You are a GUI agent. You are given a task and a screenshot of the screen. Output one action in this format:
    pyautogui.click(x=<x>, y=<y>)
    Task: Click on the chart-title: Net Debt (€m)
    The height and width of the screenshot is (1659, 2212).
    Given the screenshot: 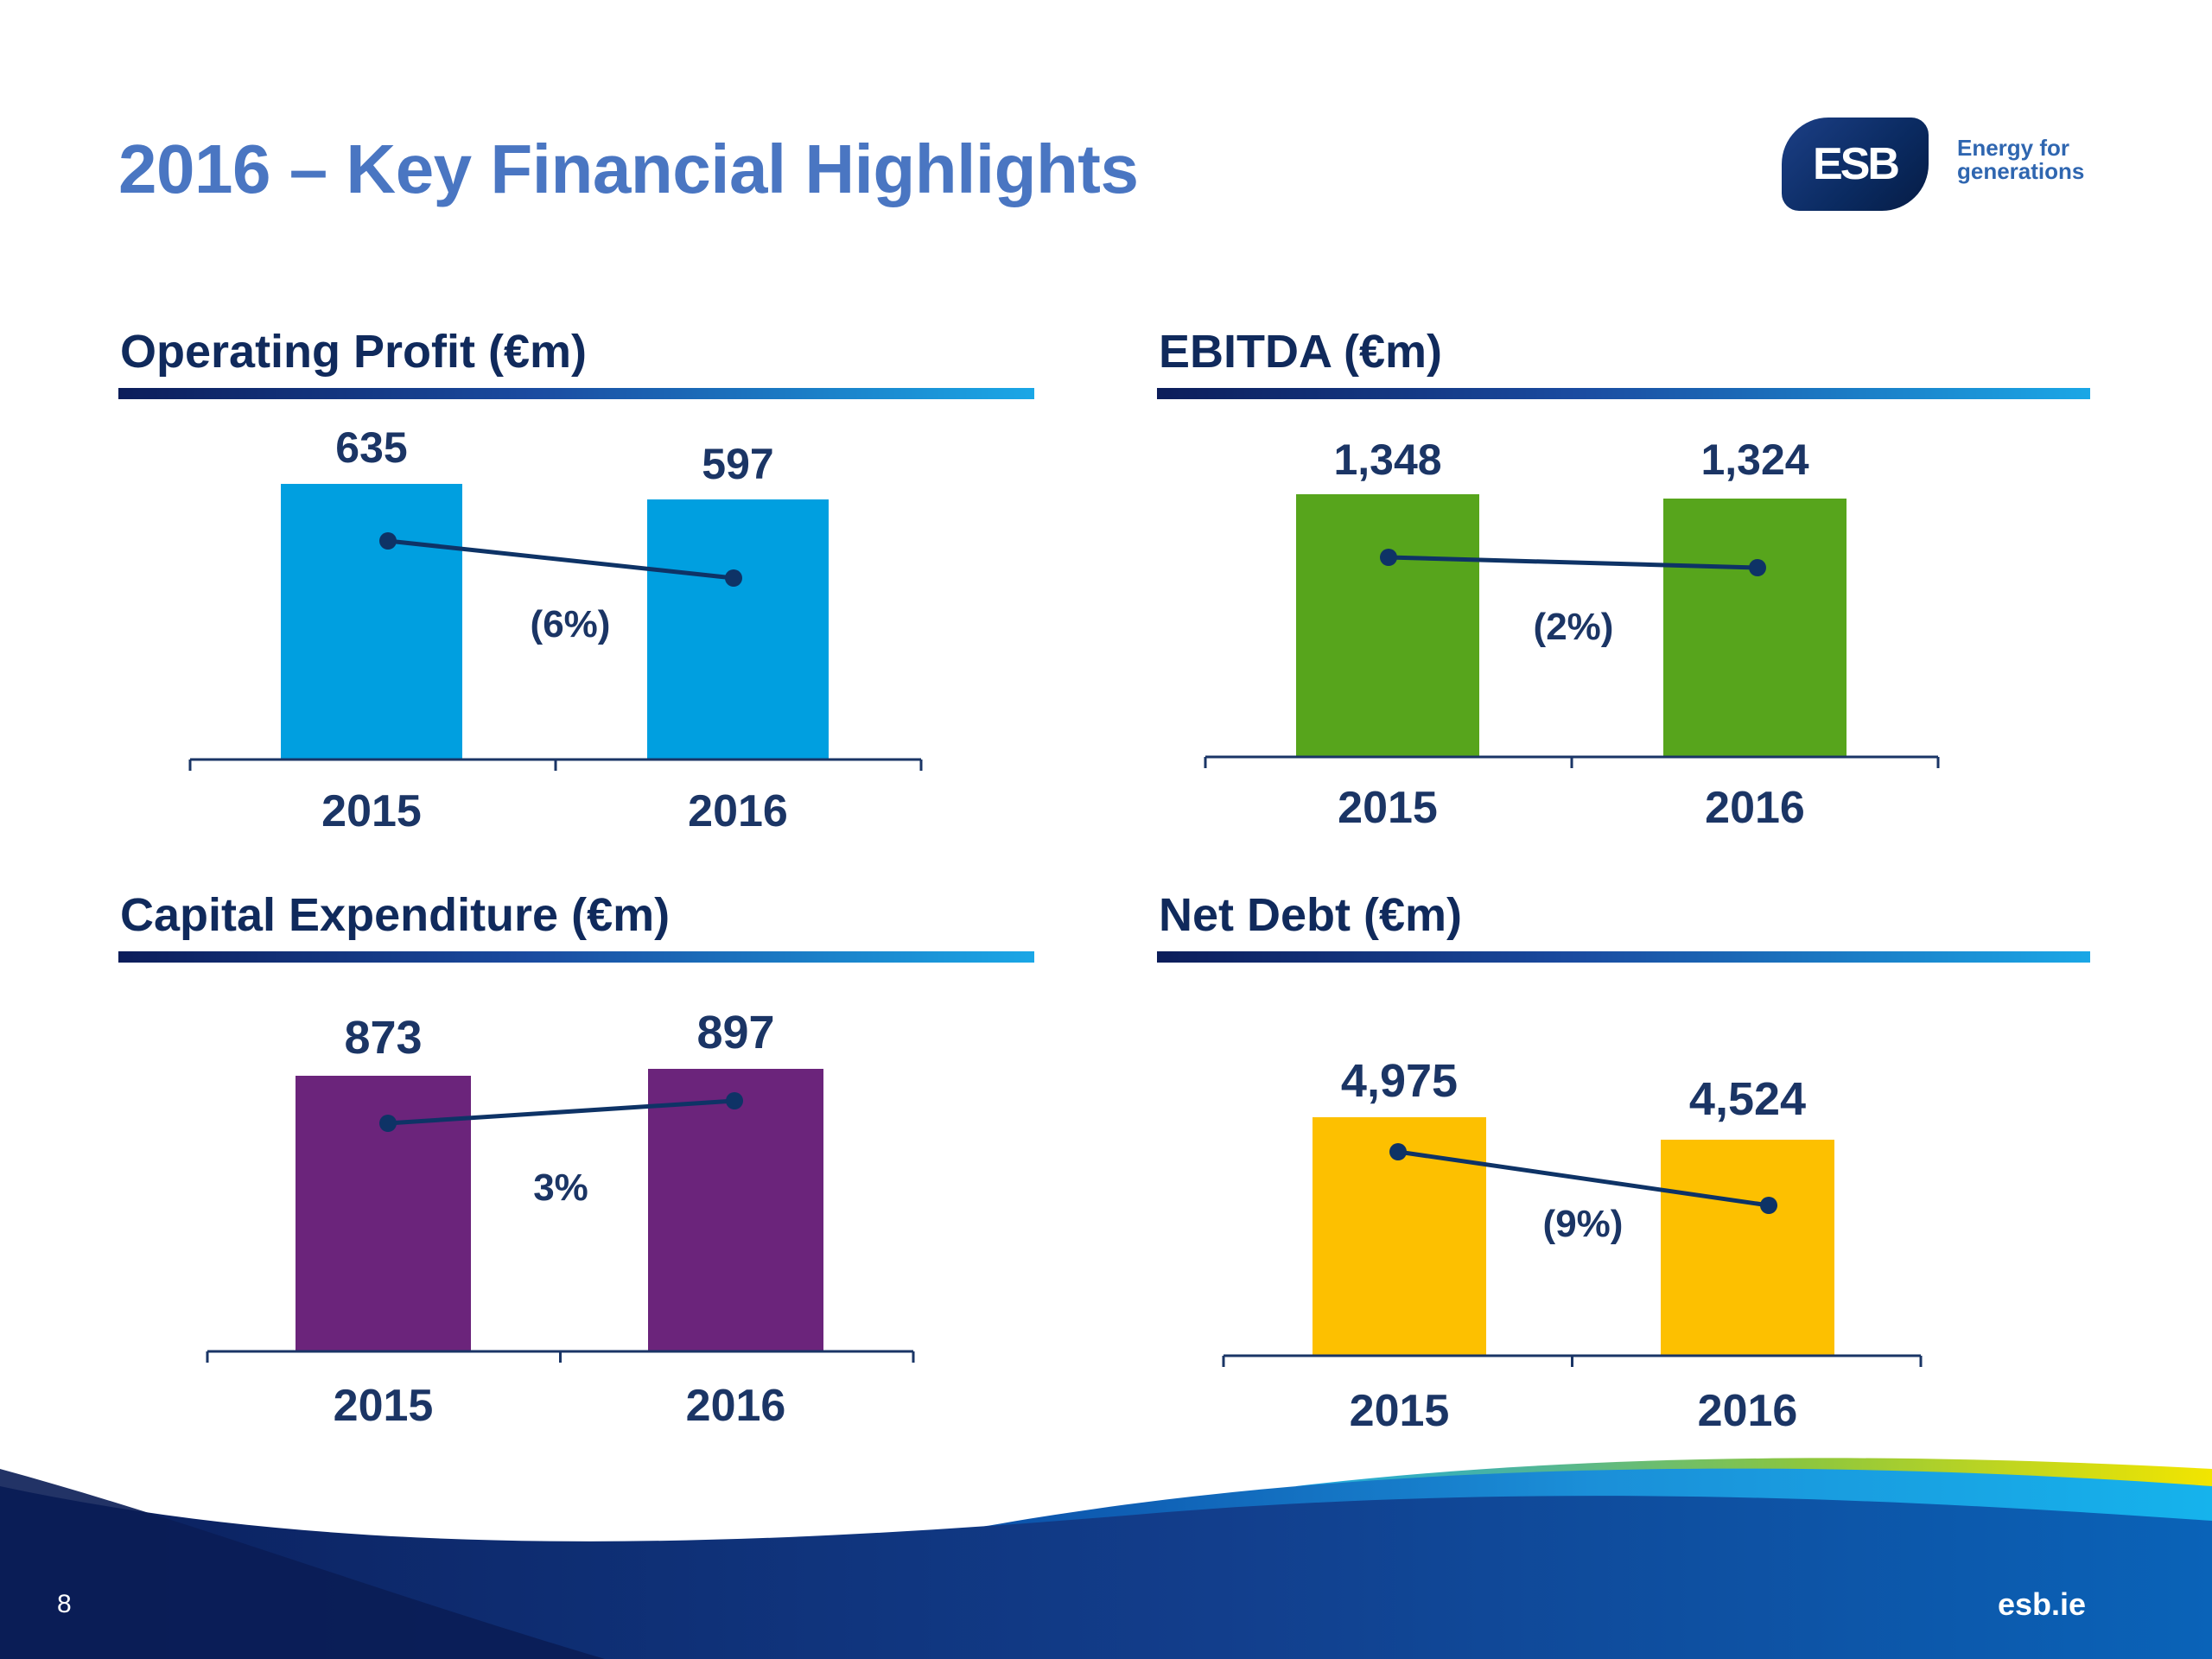 What is the action you would take?
    pyautogui.click(x=1311, y=915)
    